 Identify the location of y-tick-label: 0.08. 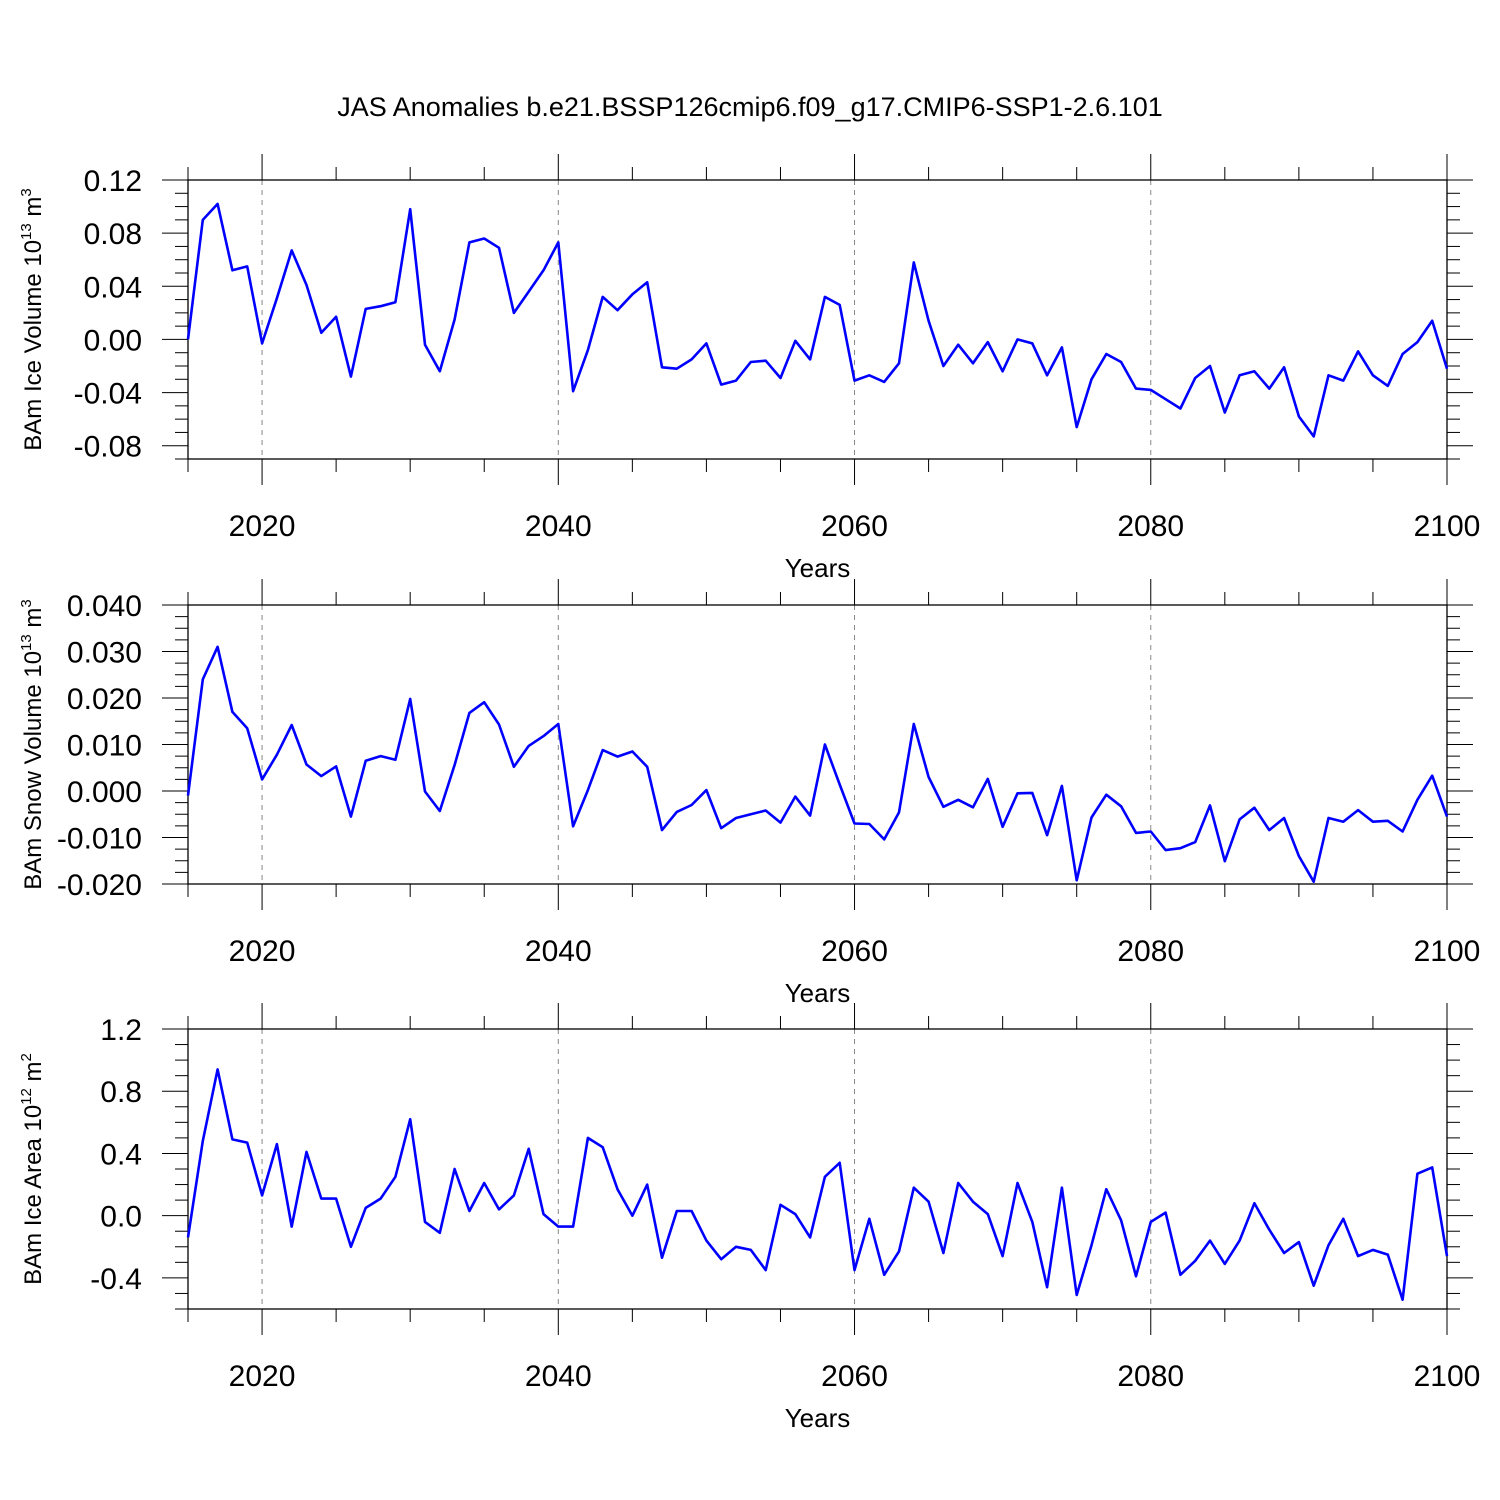
(113, 234).